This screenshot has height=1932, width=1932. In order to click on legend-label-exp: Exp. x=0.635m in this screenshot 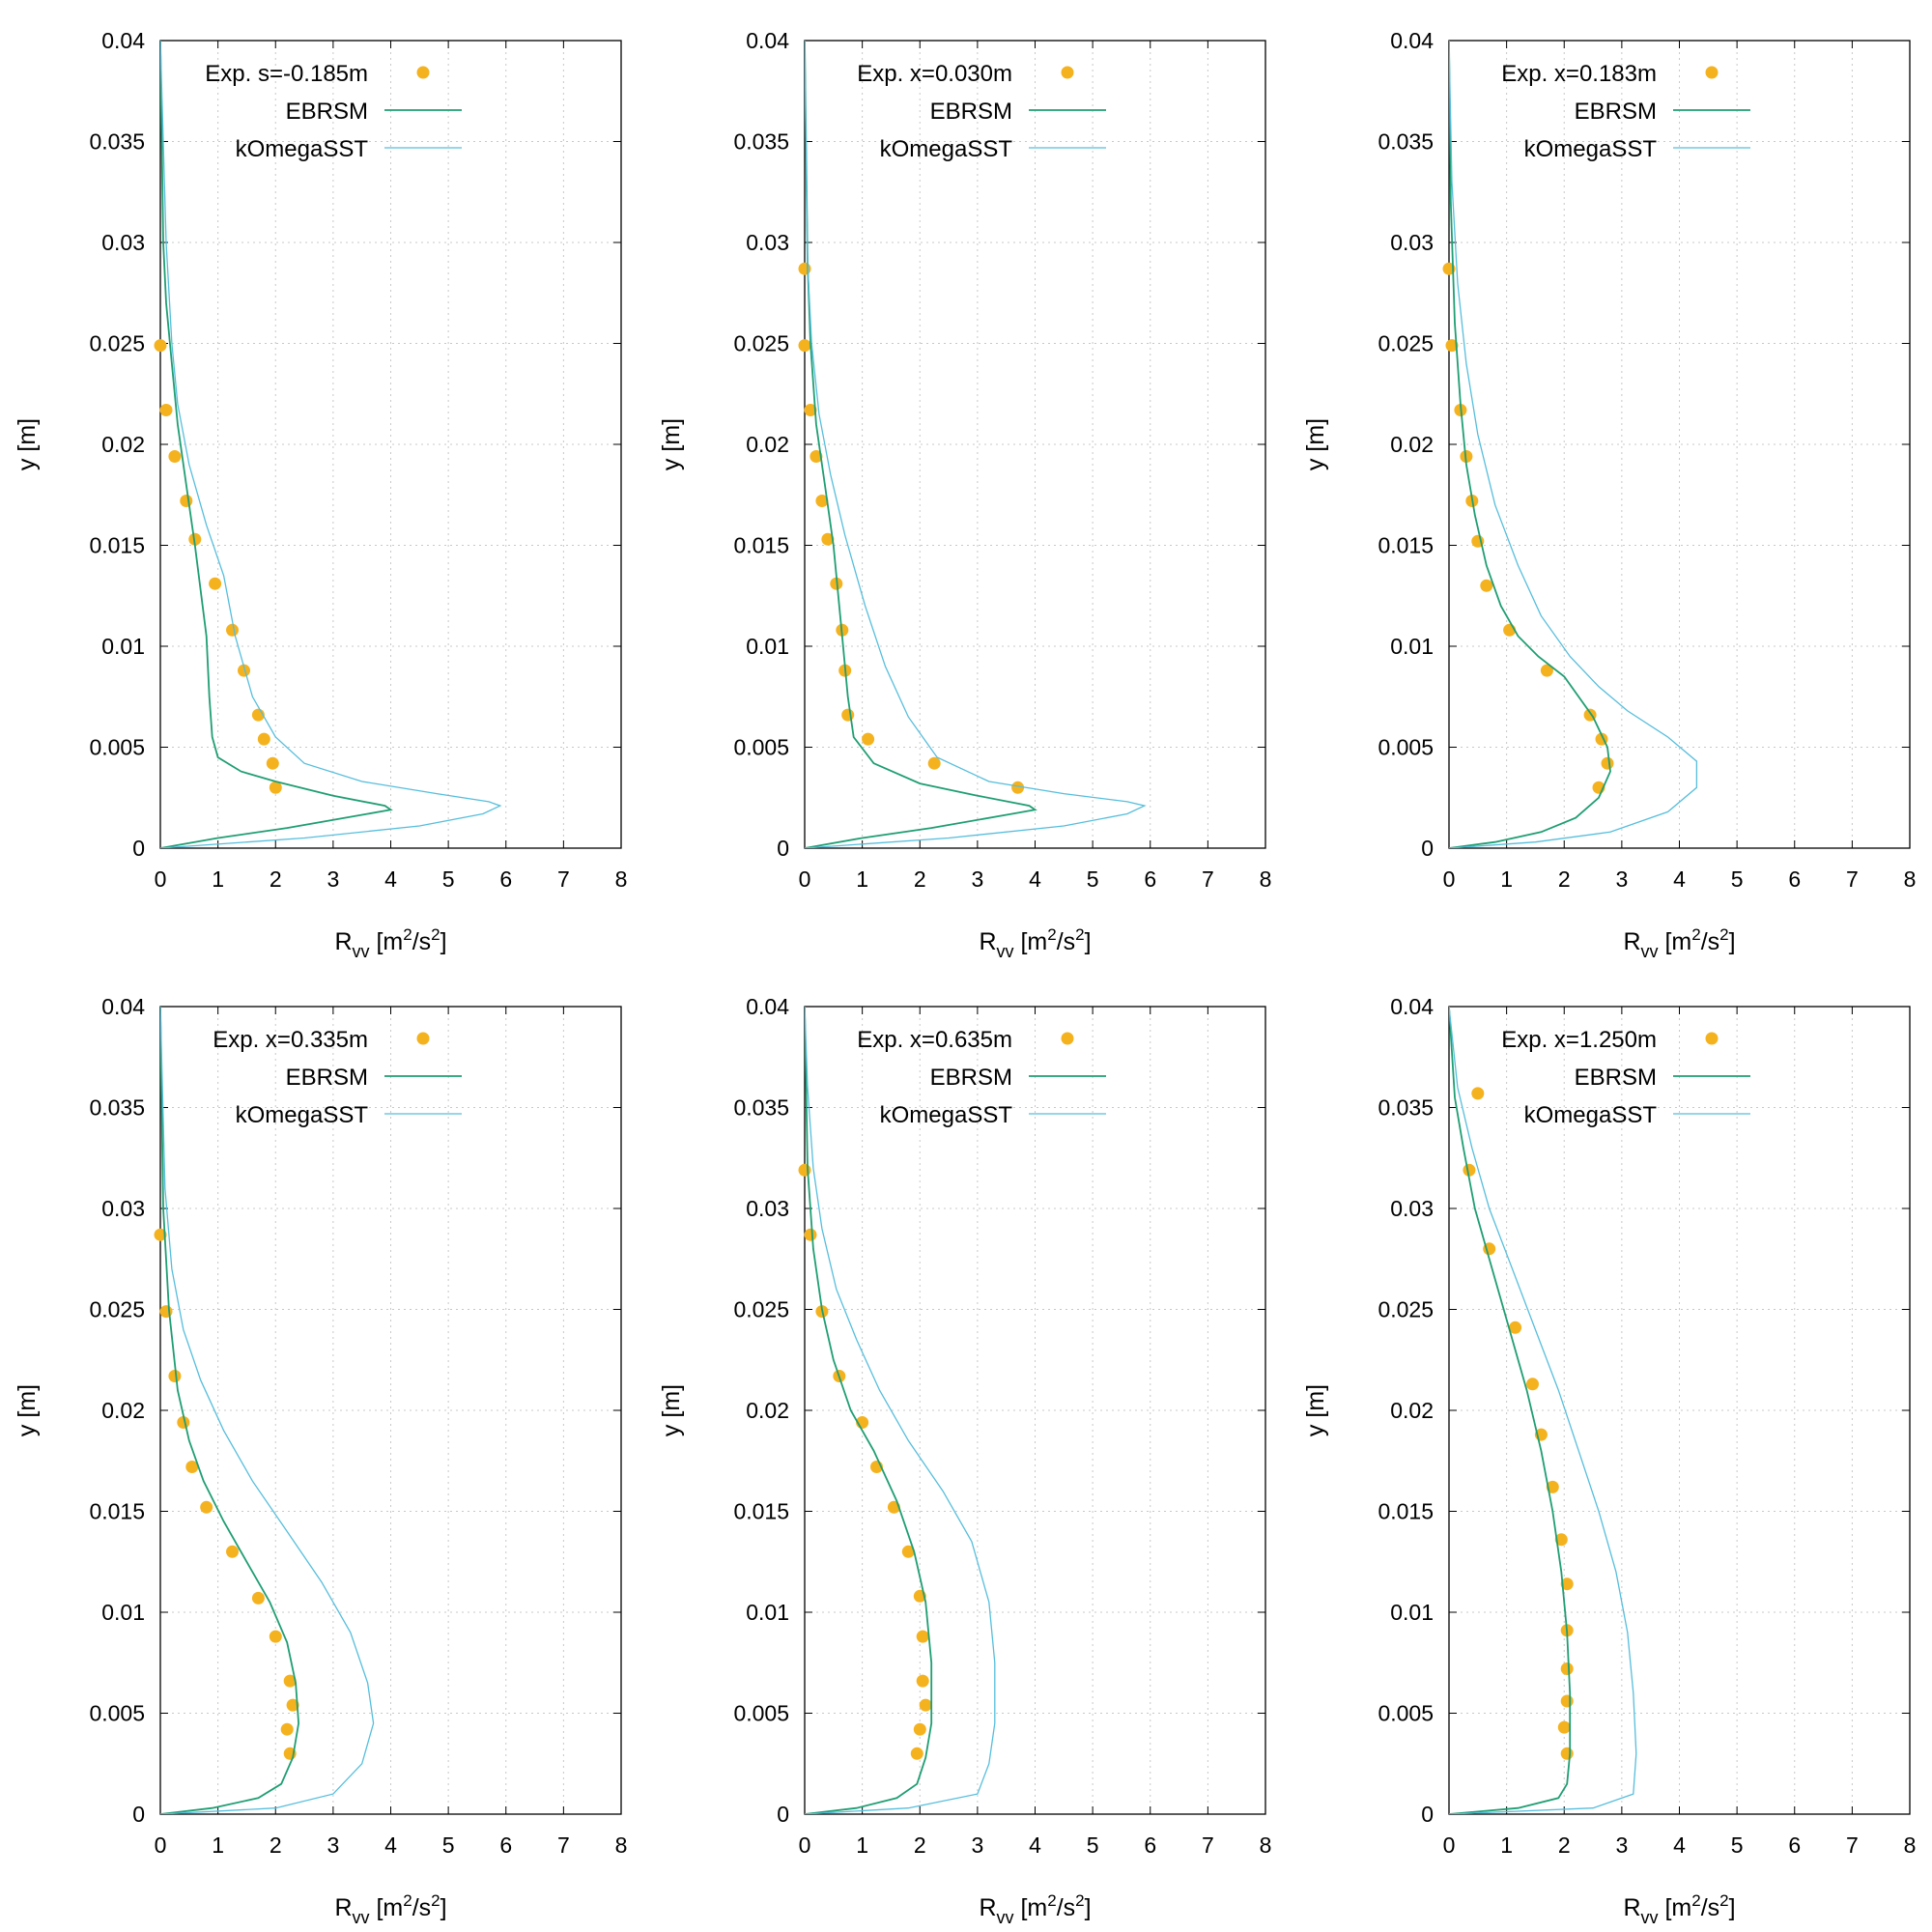, I will do `click(934, 1040)`.